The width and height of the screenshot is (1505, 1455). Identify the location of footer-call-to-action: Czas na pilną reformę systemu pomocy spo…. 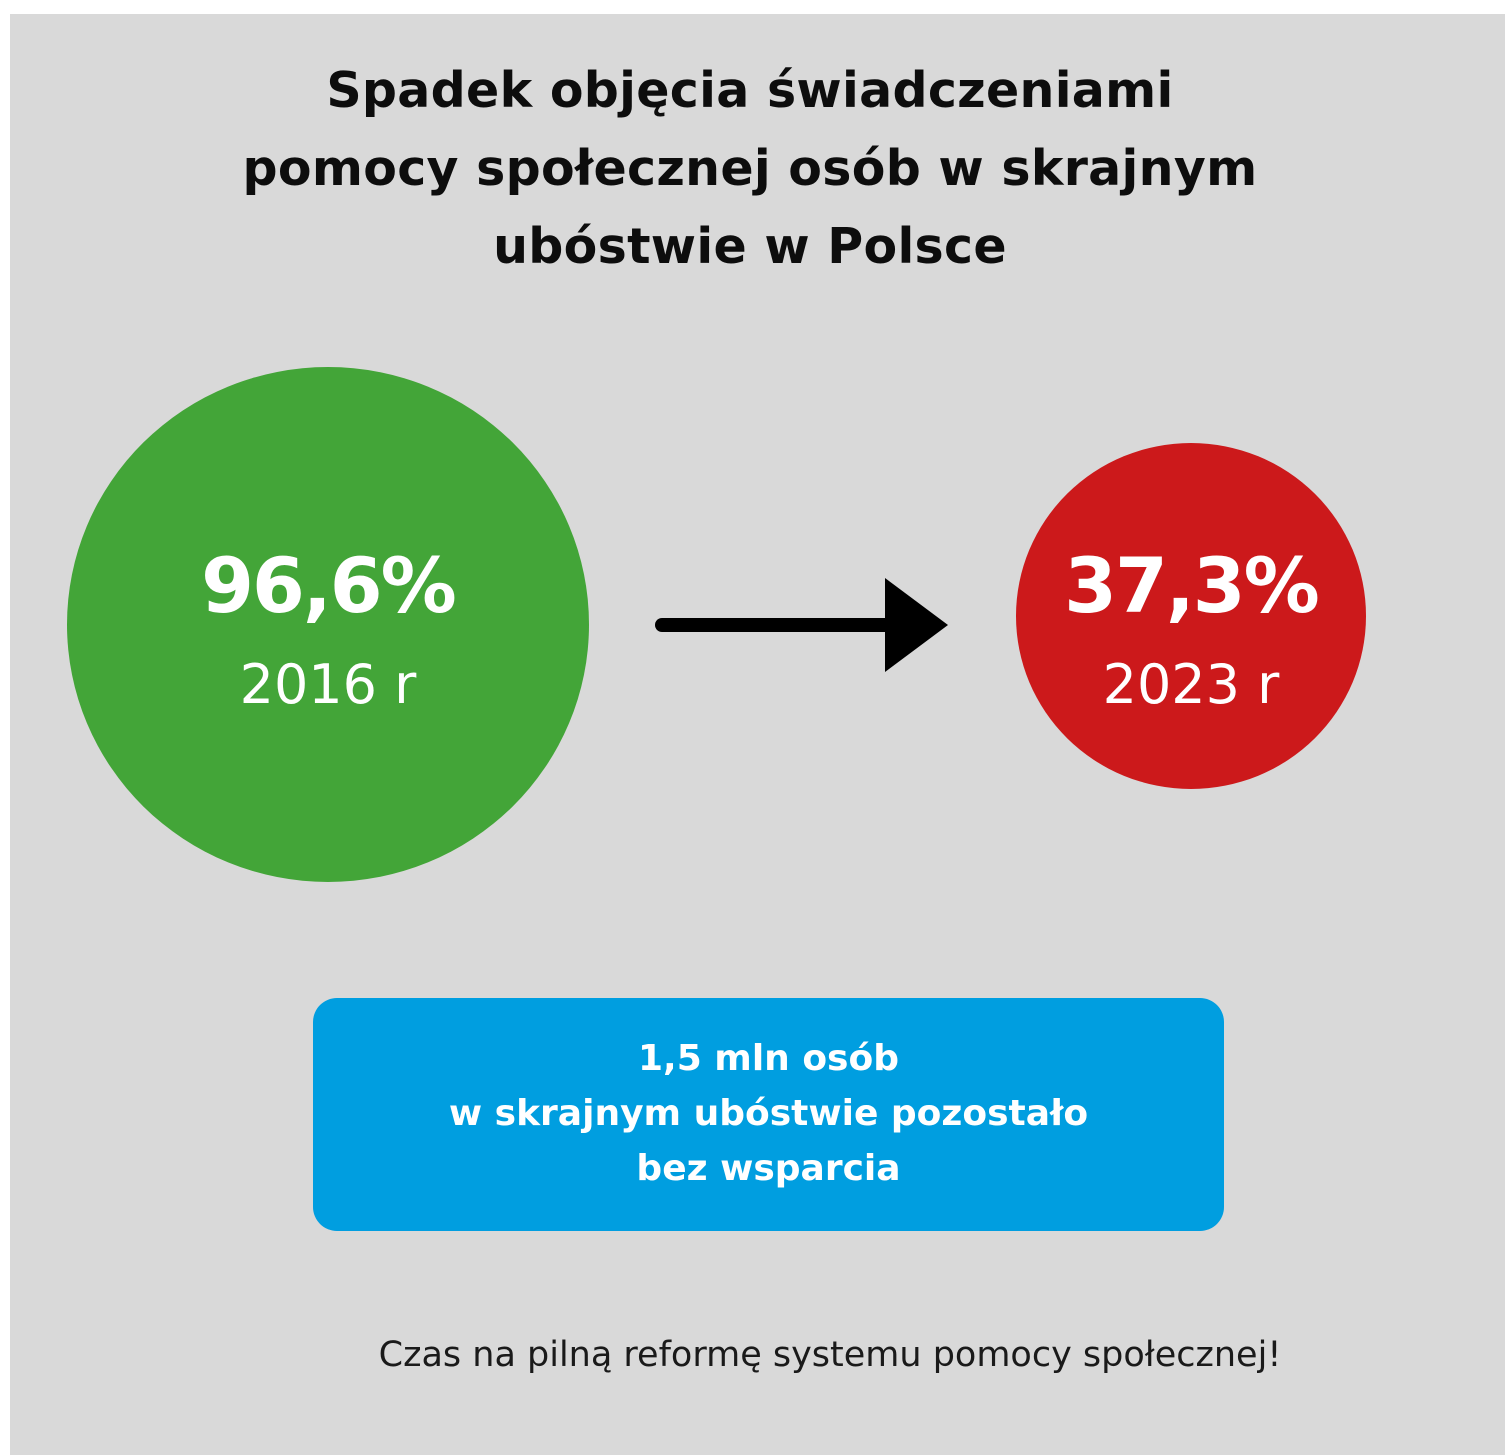
(752, 1355).